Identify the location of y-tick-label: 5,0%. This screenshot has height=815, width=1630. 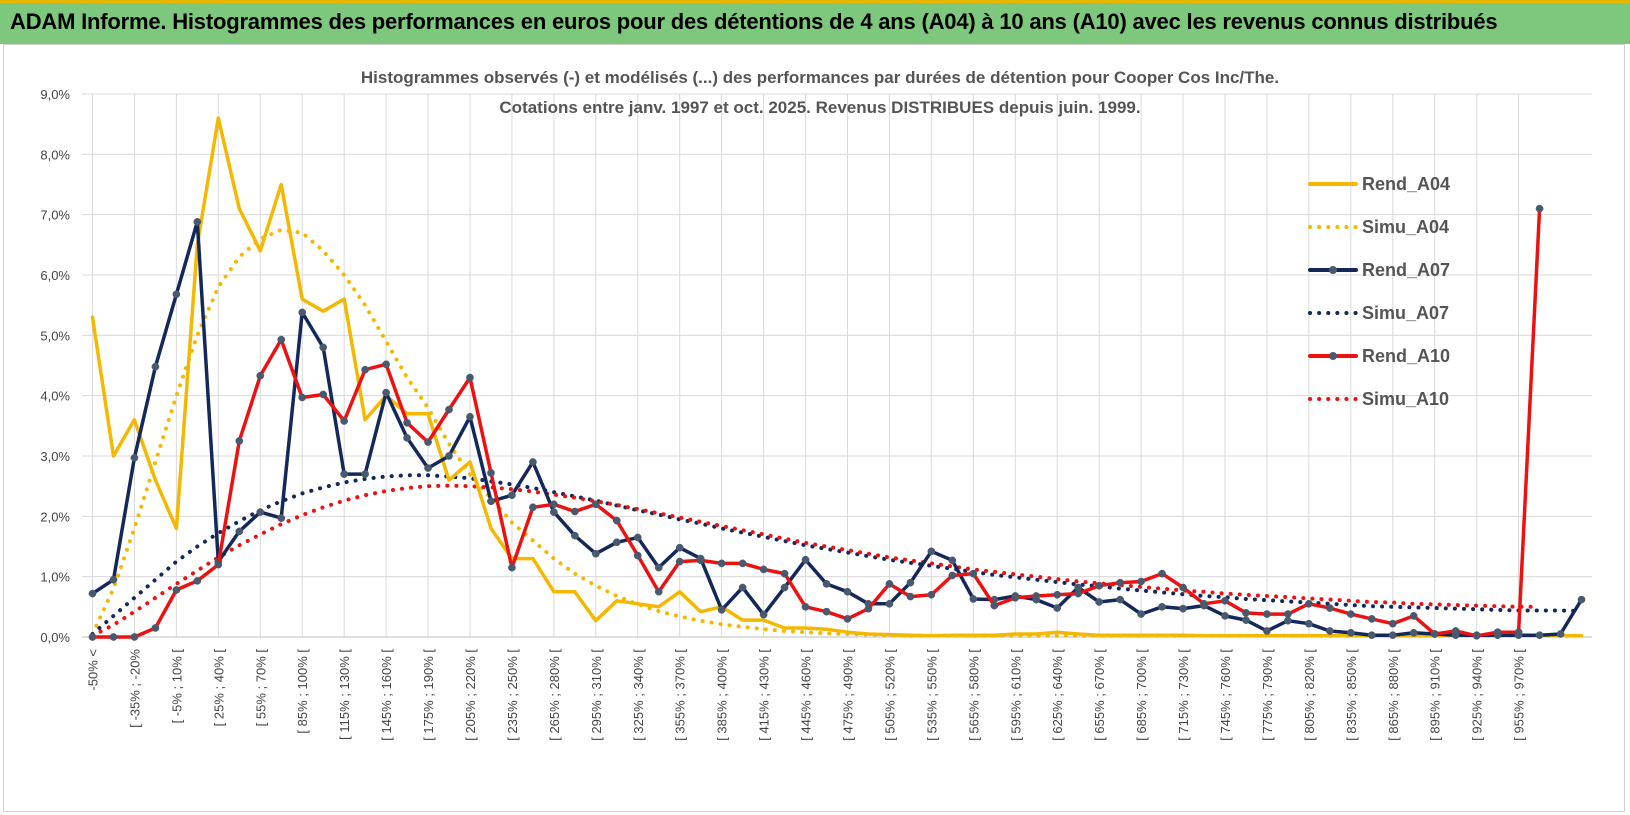
(55, 335).